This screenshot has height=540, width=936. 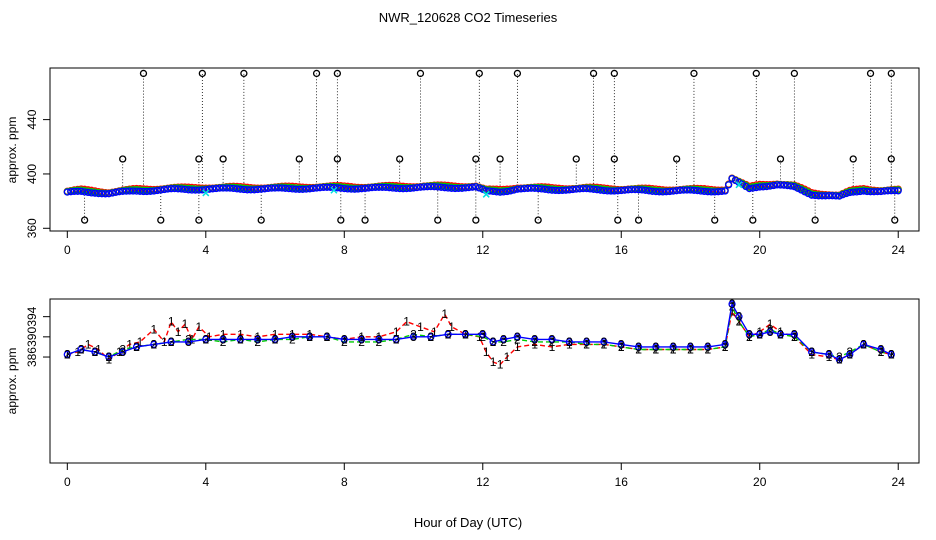 I want to click on bottom-series-2-label: 2, so click(x=739, y=322).